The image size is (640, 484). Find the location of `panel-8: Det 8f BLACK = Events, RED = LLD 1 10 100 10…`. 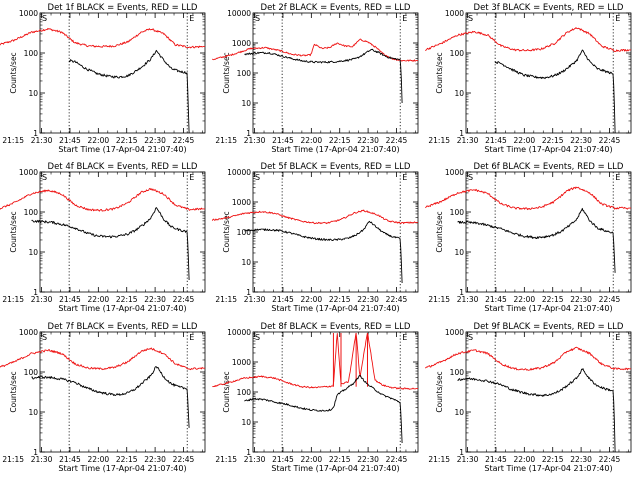

panel-8: Det 8f BLACK = Events, RED = LLD 1 10 100 10… is located at coordinates (315, 397).